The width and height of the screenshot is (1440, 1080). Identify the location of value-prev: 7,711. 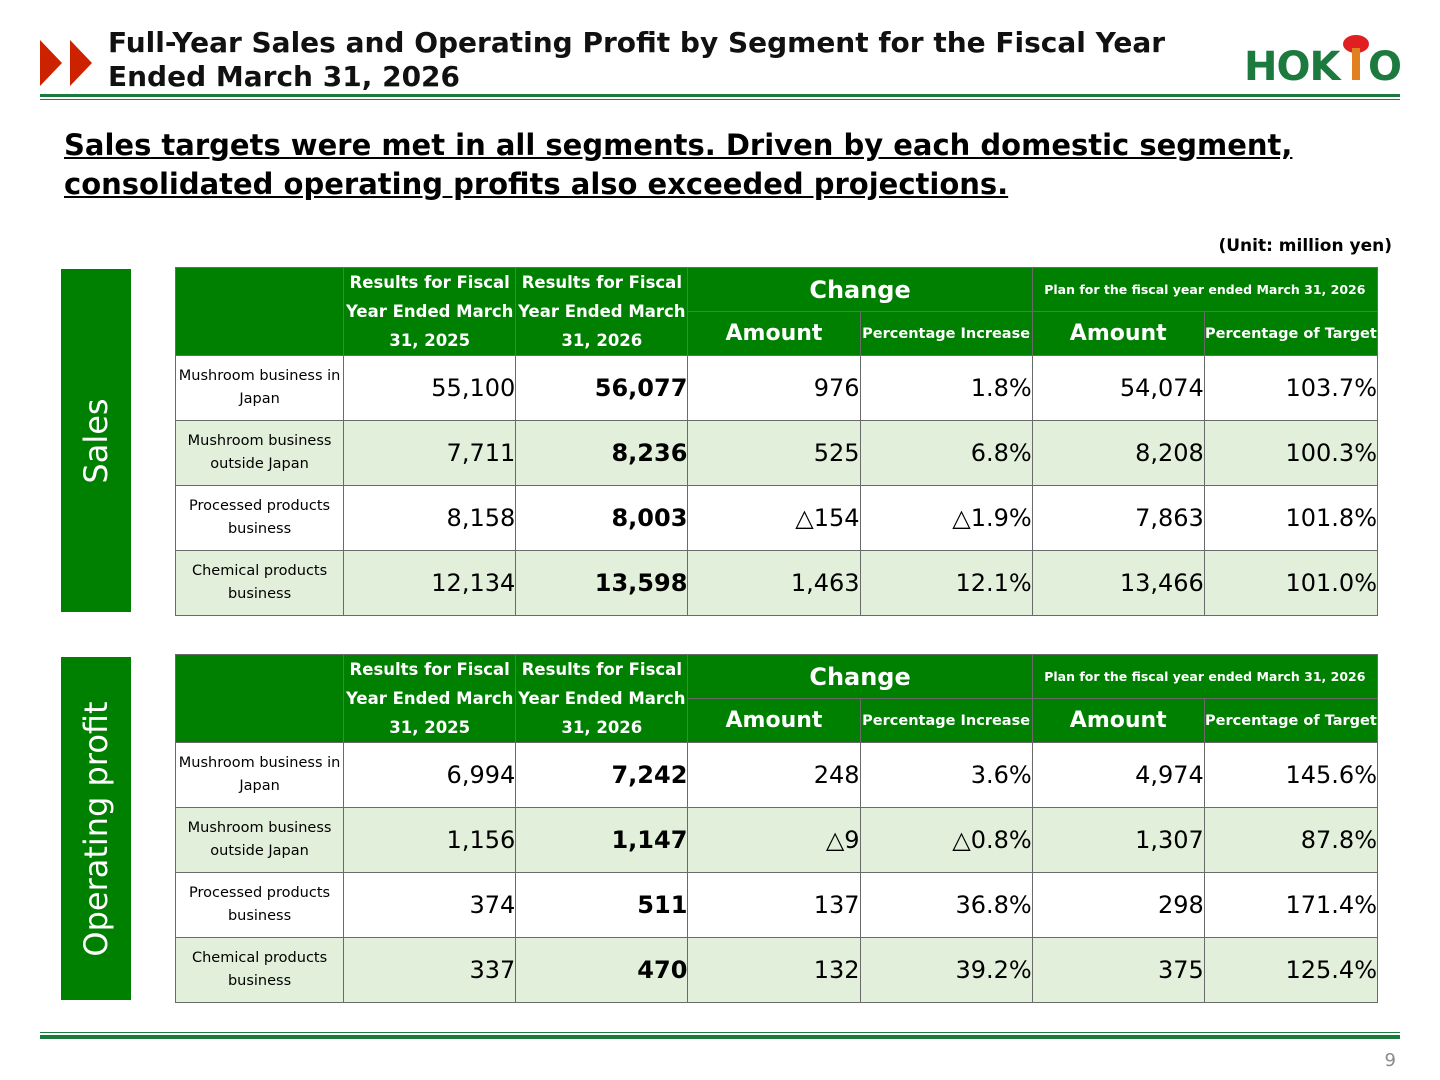
(430, 453).